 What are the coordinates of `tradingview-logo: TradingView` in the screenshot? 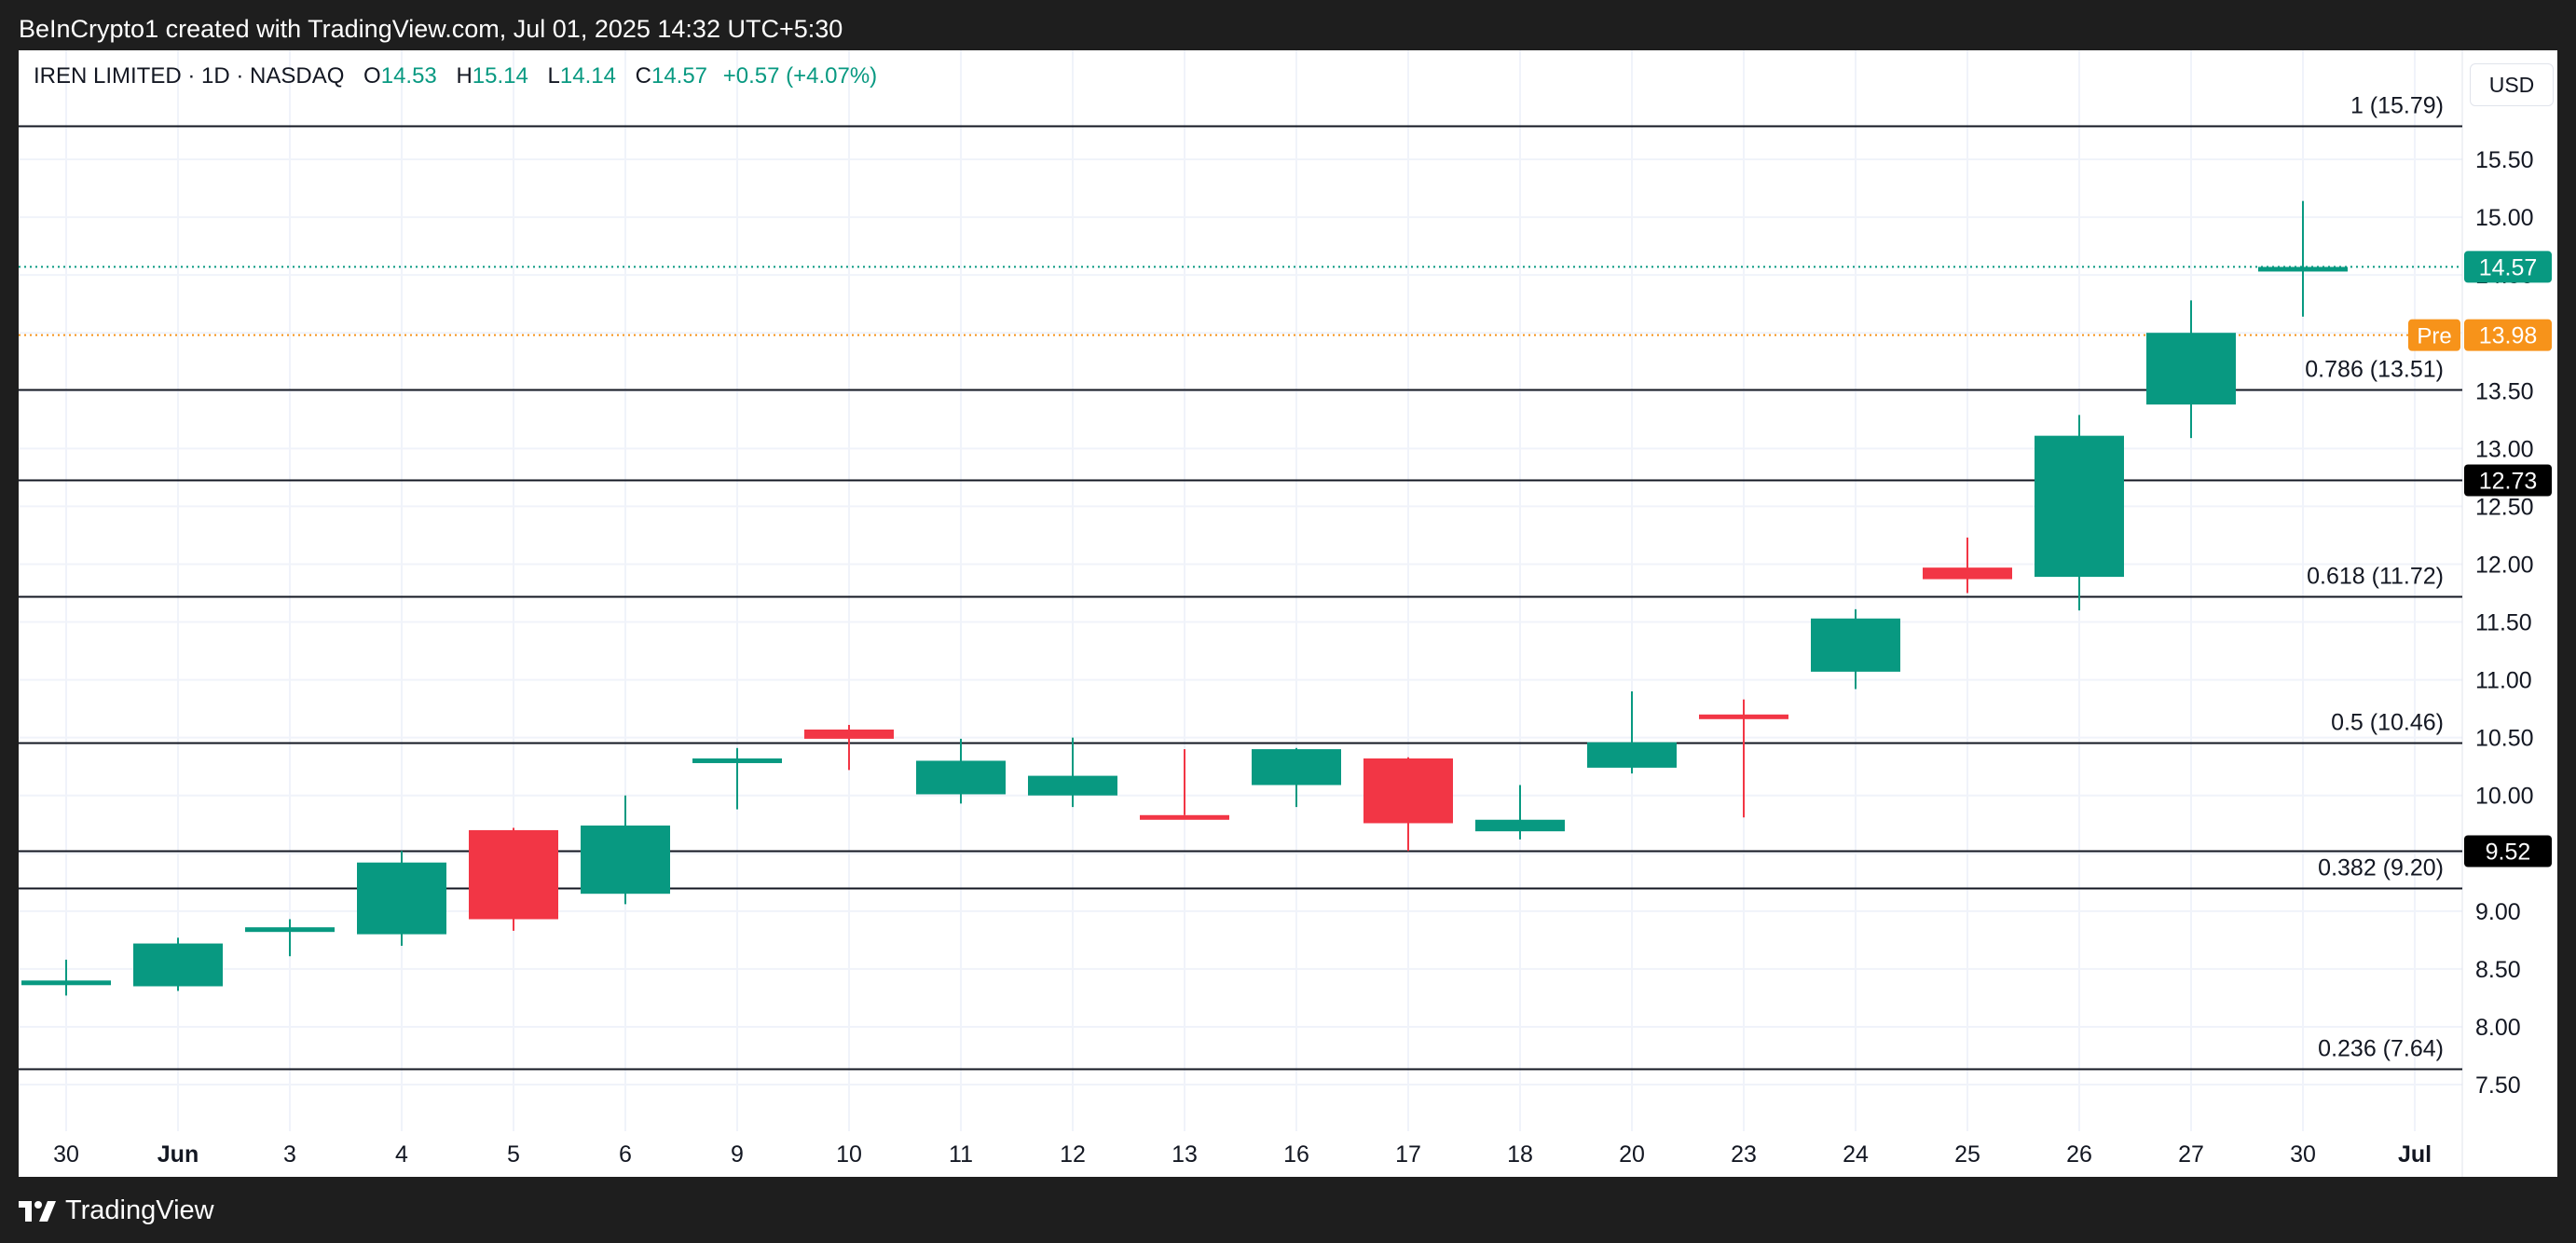 It's located at (116, 1210).